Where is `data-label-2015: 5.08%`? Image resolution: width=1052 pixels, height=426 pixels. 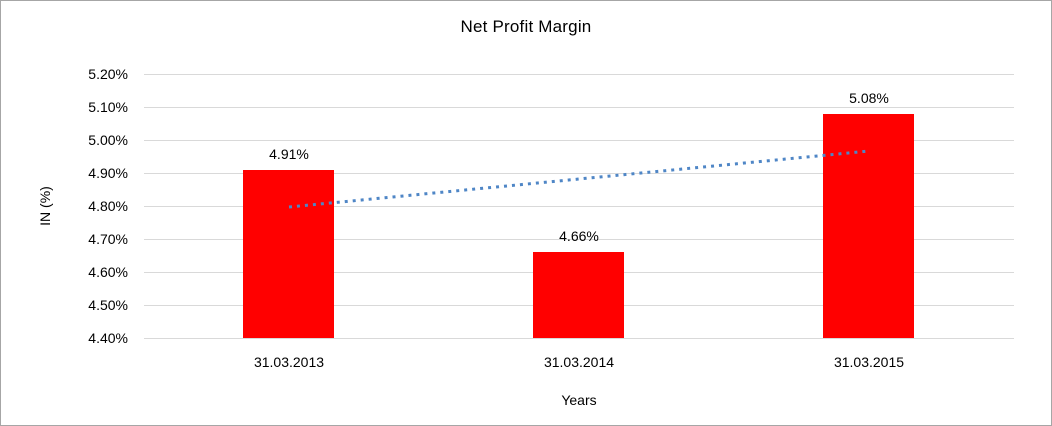 data-label-2015: 5.08% is located at coordinates (869, 98).